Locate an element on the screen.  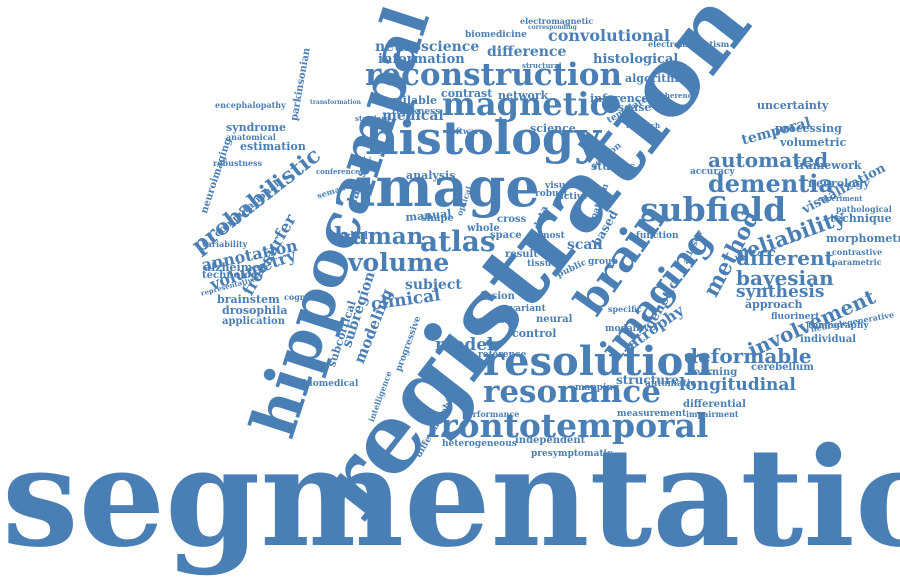
cloud-word: processing is located at coordinates (808, 128).